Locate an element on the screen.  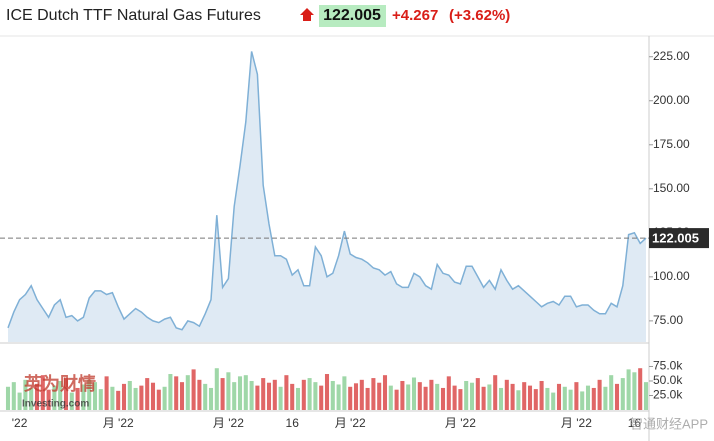
watermark-logo-sub: Investing.com is located at coordinates (55, 404).